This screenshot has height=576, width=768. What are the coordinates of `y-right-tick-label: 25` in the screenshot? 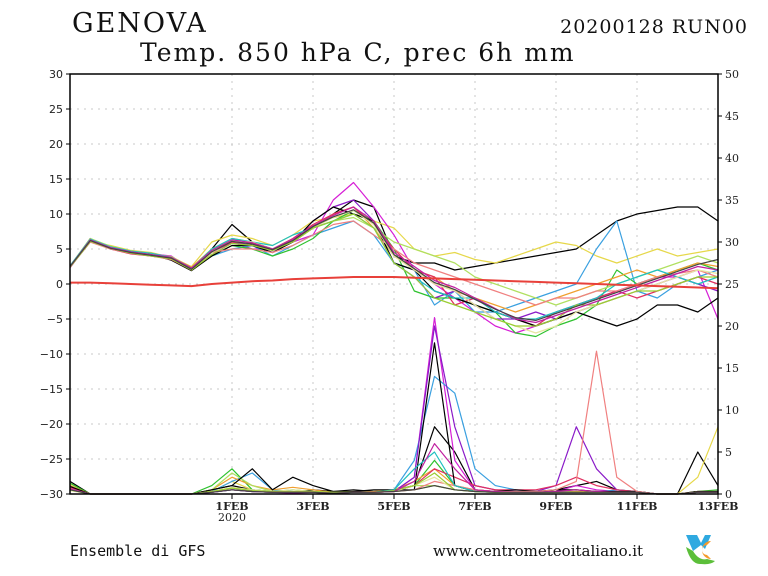 It's located at (732, 284).